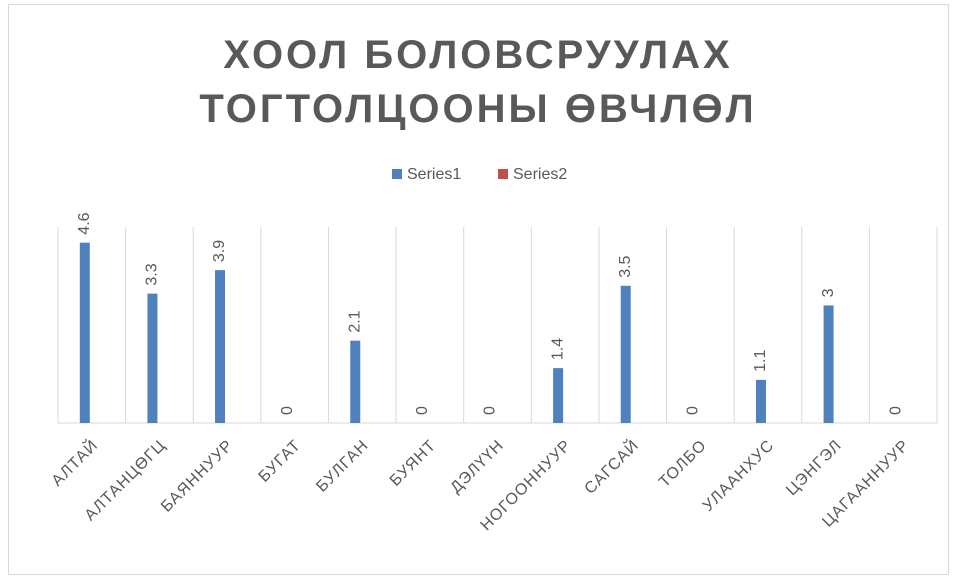 The height and width of the screenshot is (577, 956). Describe the element at coordinates (478, 82) in the screenshot. I see `chart-title: ХООЛ БОЛОВСРУУЛАХ ТОГТОЛЦООНЫ ӨВЧЛӨЛ` at that location.